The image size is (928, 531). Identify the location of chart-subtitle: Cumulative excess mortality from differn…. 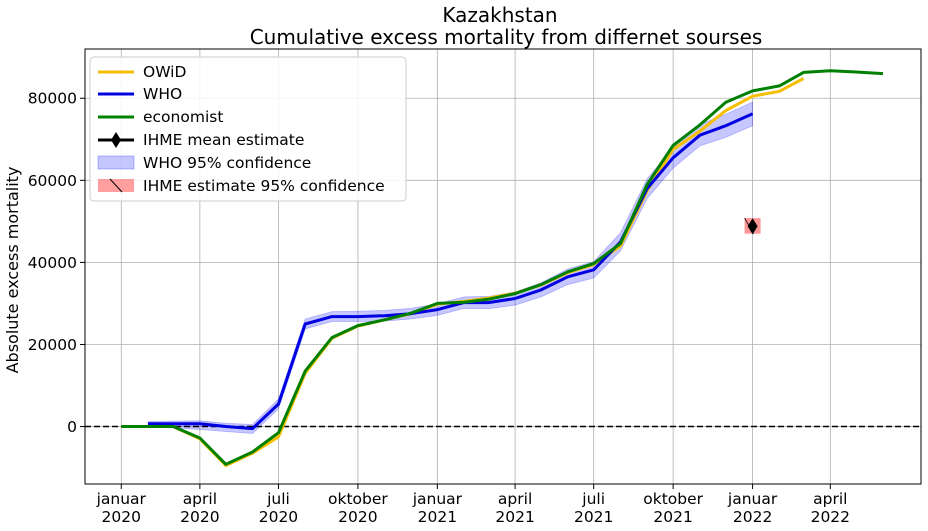
(506, 37).